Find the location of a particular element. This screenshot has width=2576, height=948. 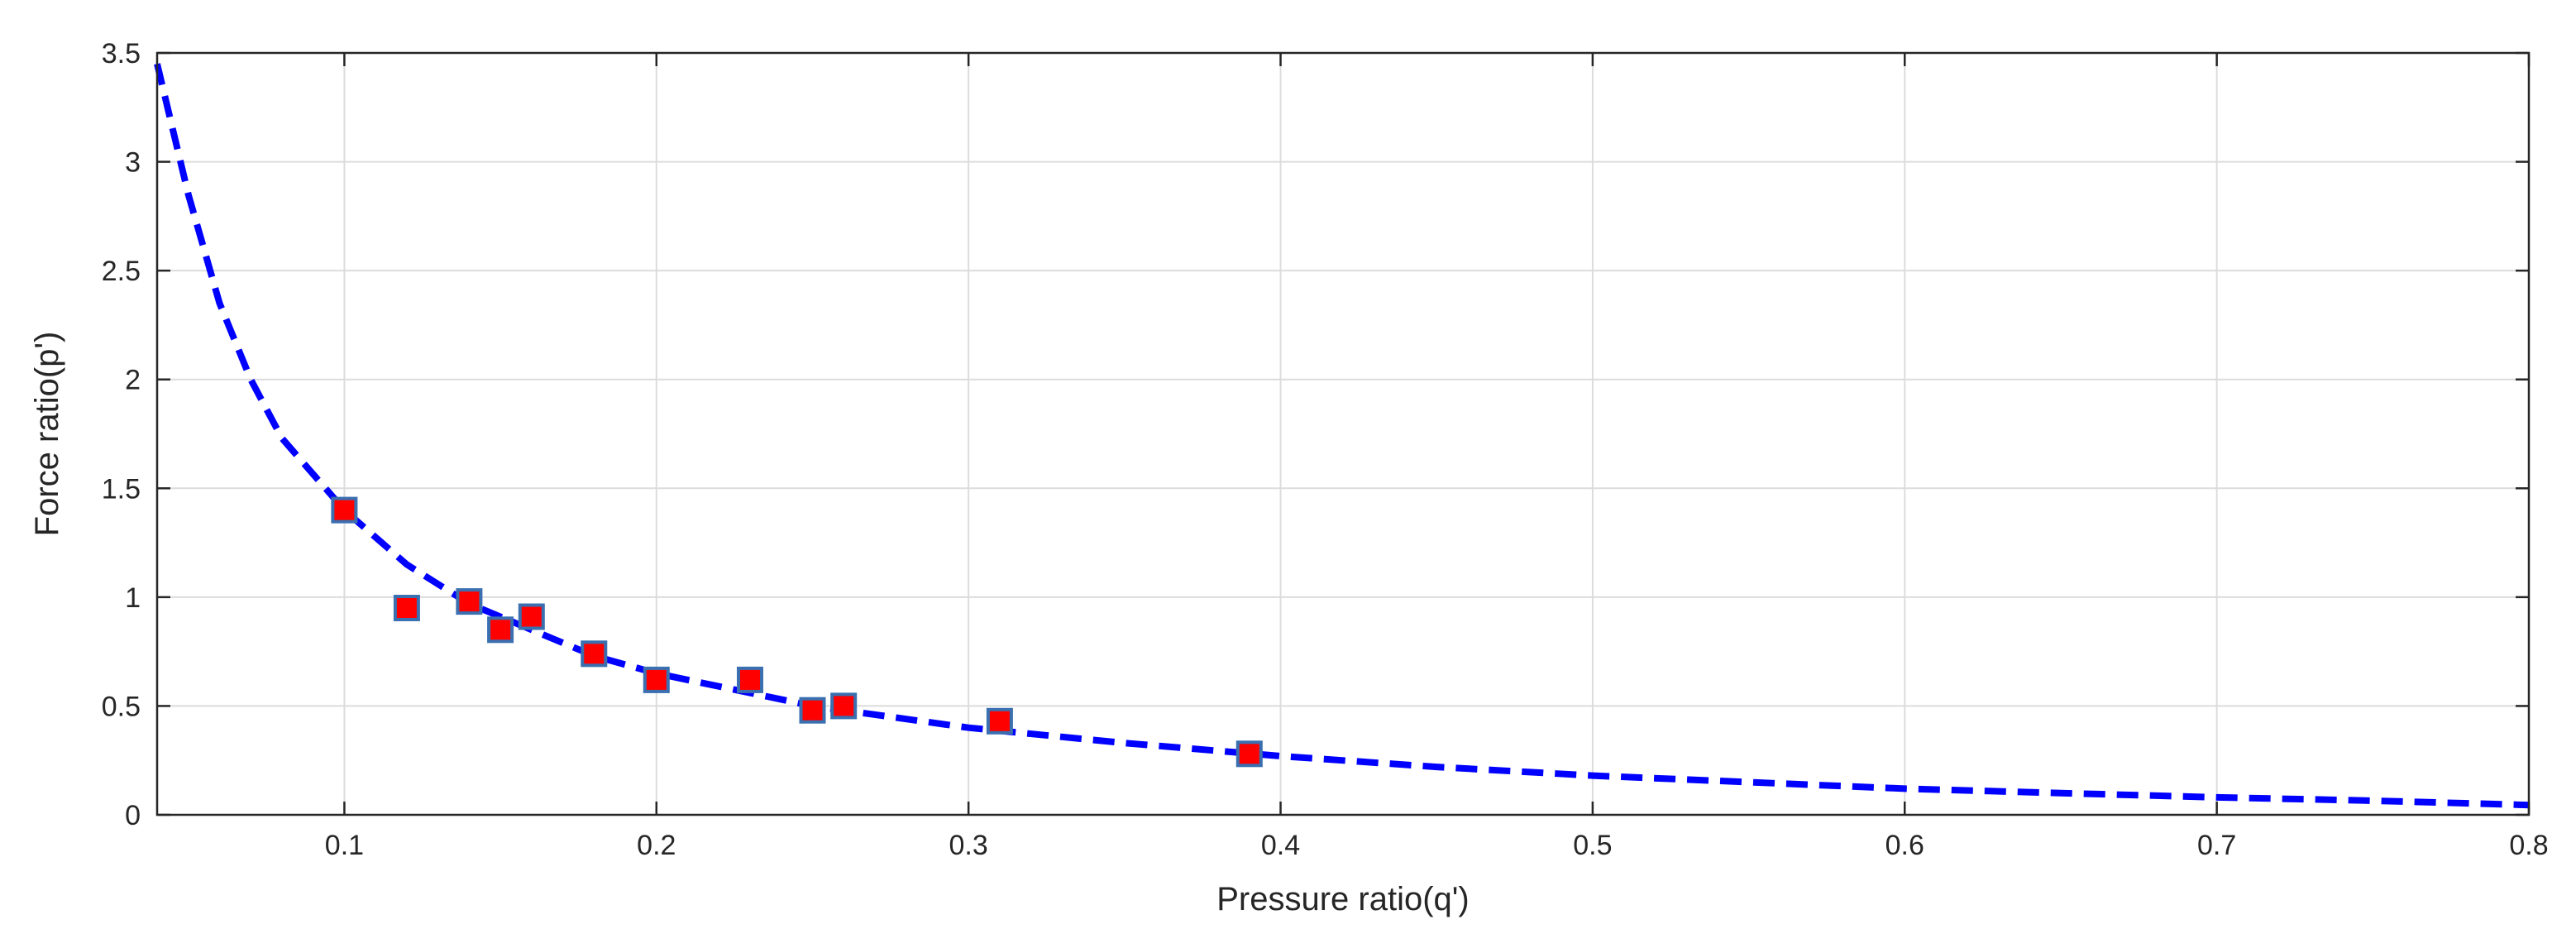

y-tick-label: 3 is located at coordinates (133, 163).